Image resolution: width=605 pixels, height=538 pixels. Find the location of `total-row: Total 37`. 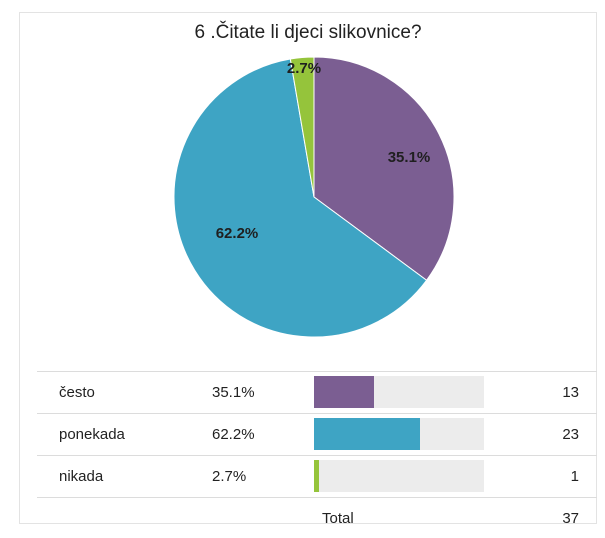

total-row: Total 37 is located at coordinates (317, 517).